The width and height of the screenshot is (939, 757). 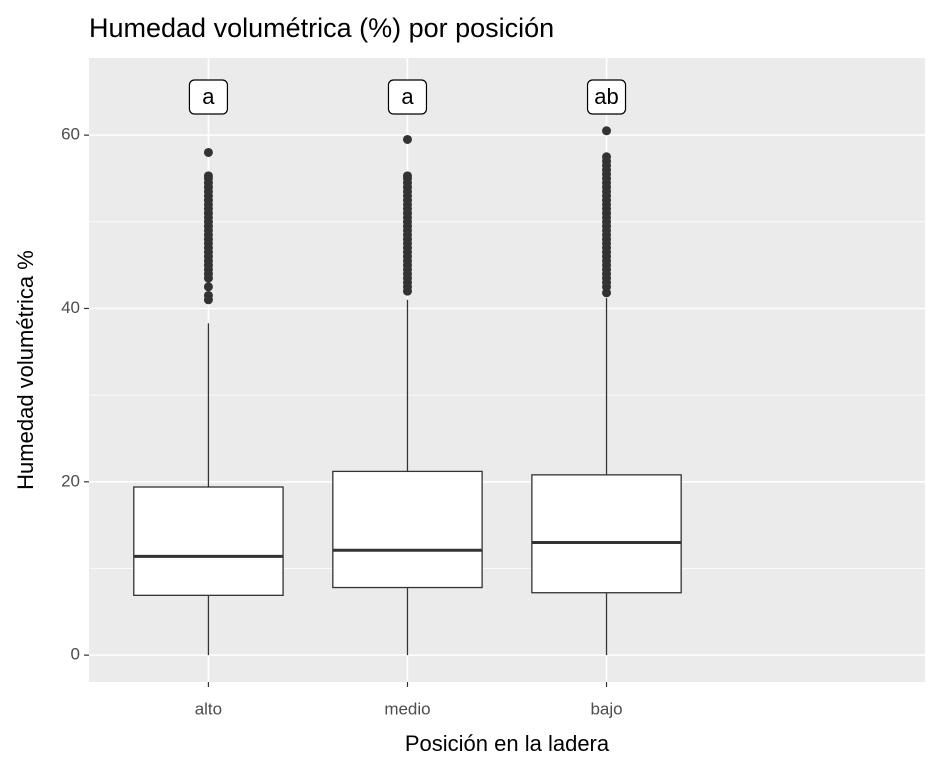 I want to click on y-axis-title: Humedad volumétrica %, so click(x=25, y=370).